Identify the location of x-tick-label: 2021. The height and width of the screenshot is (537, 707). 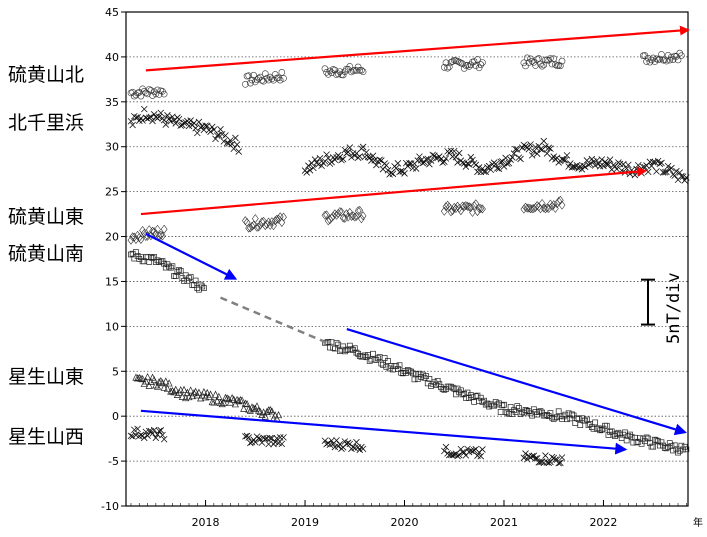
(504, 522).